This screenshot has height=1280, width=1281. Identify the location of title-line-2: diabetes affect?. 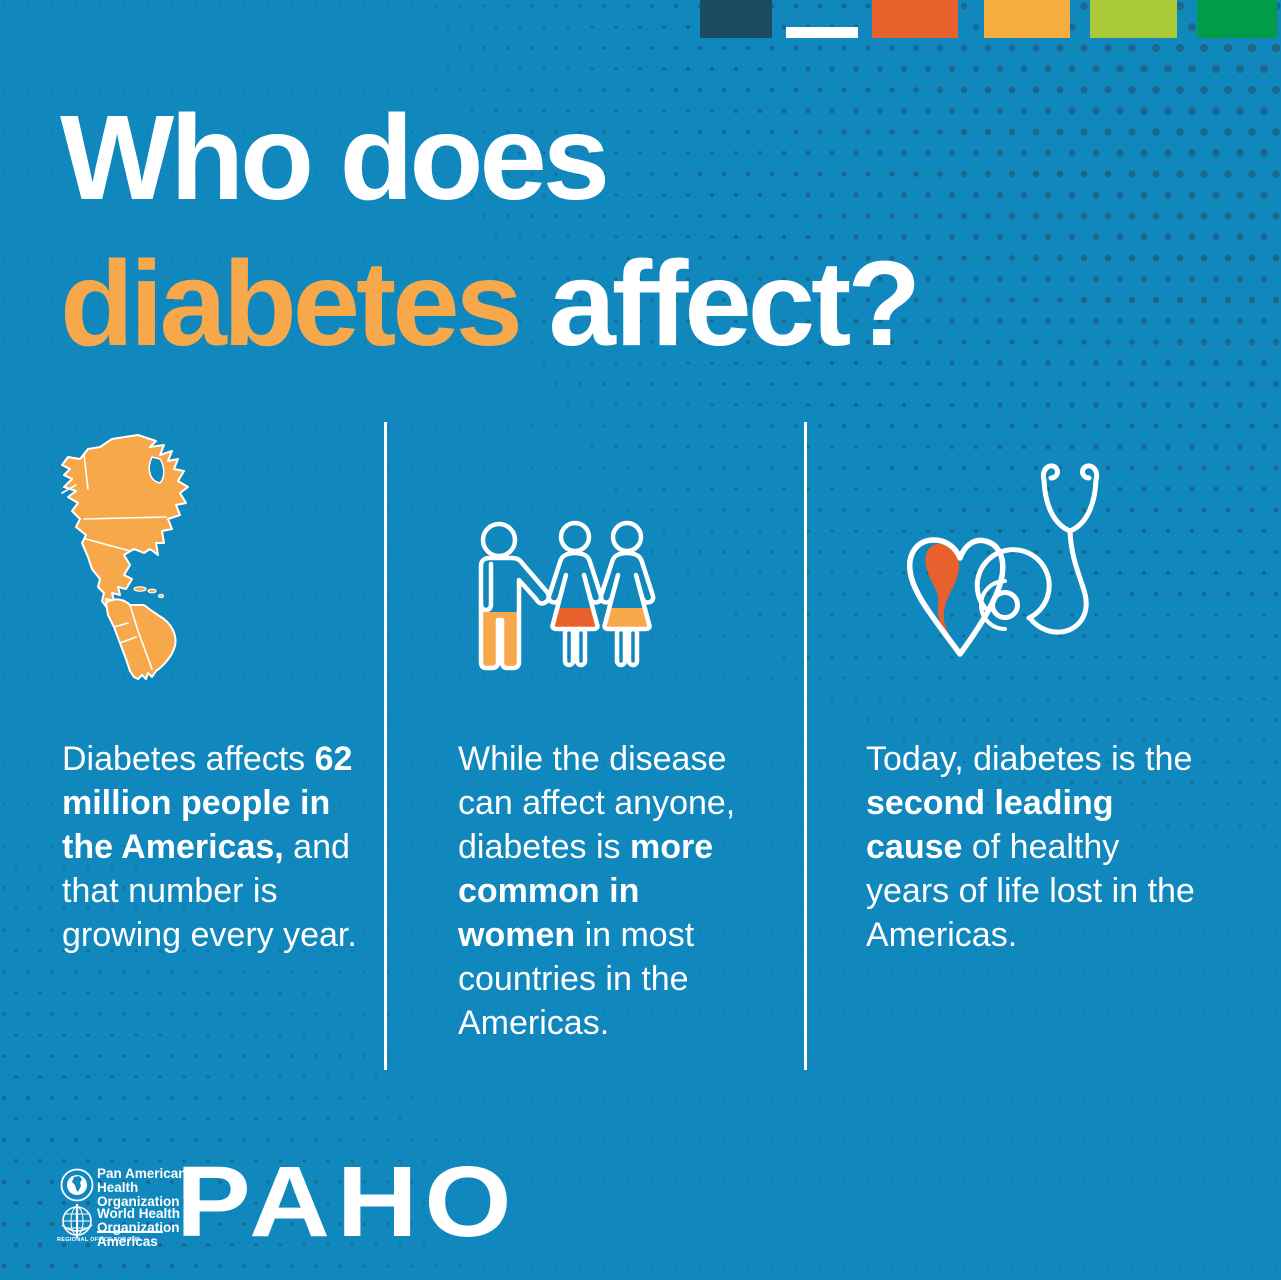
(491, 303).